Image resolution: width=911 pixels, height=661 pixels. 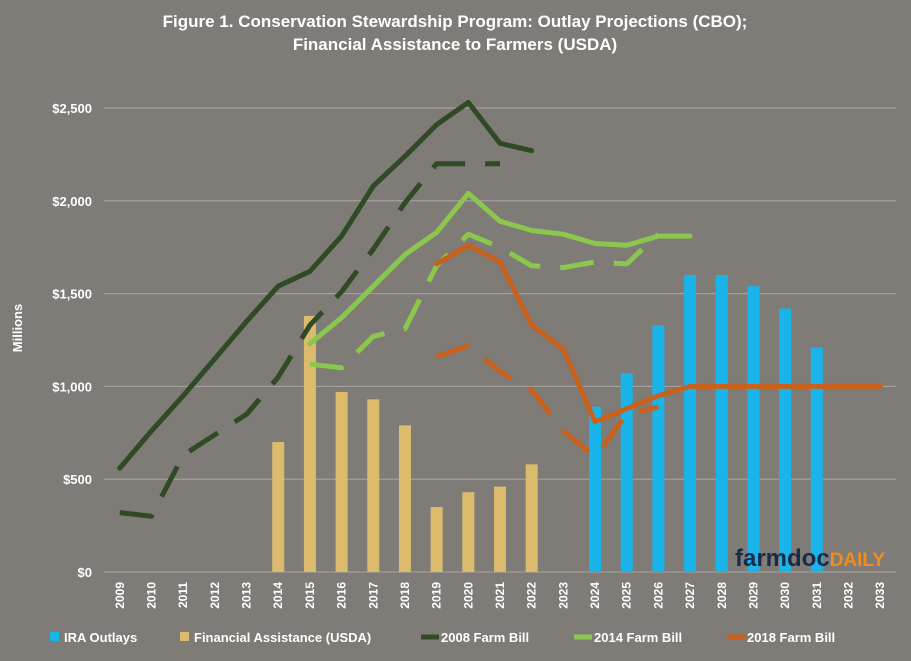 I want to click on x-tick-label: 2026, so click(x=658, y=595).